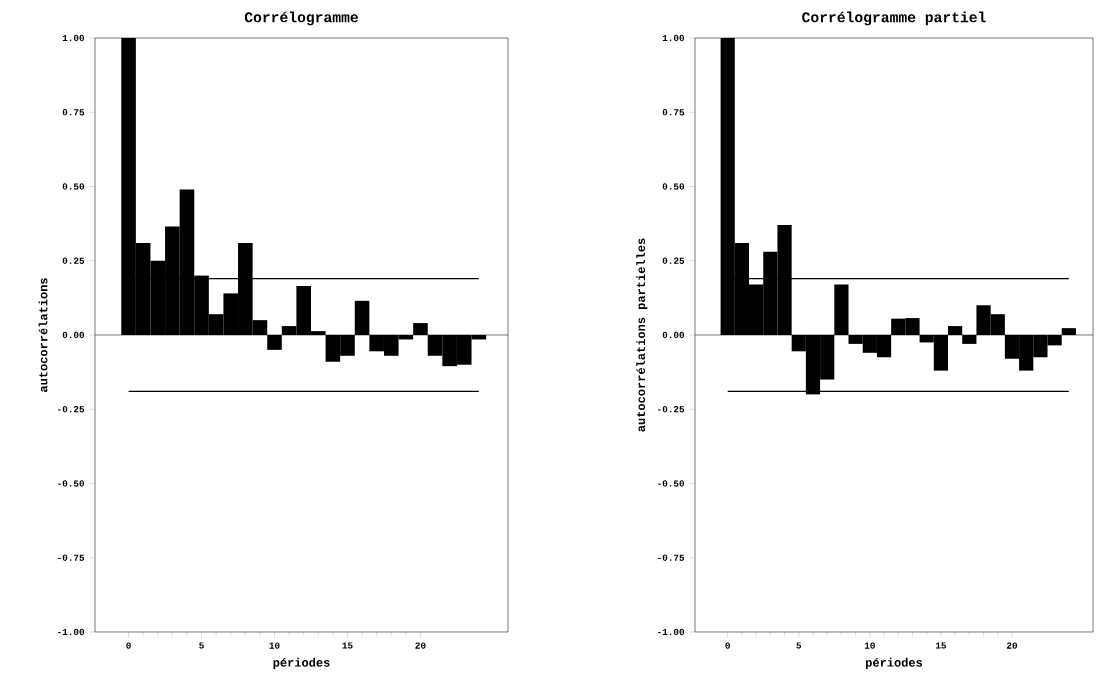 The width and height of the screenshot is (1096, 685). Describe the element at coordinates (301, 18) in the screenshot. I see `chart-title: Corrélogramme` at that location.